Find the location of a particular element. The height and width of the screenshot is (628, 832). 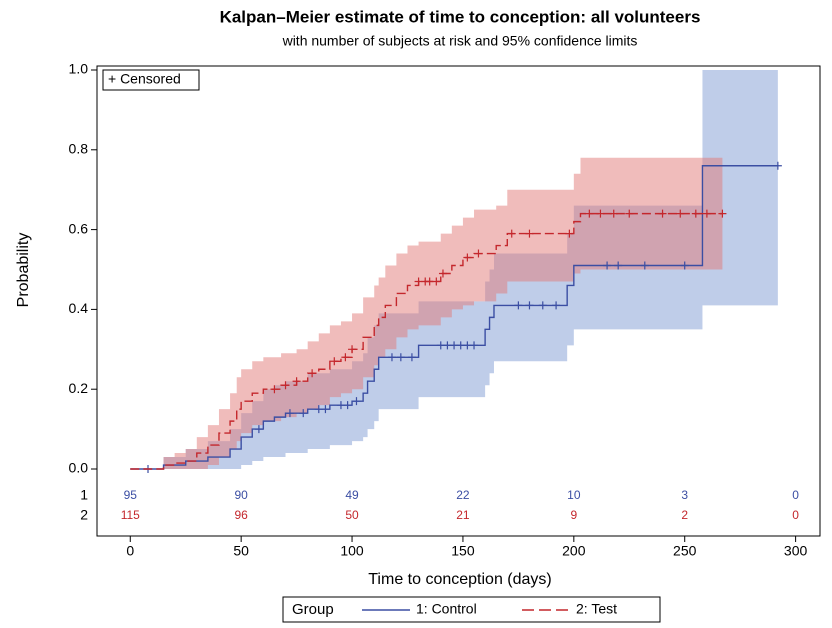

x-tick-label: 300 is located at coordinates (796, 551).